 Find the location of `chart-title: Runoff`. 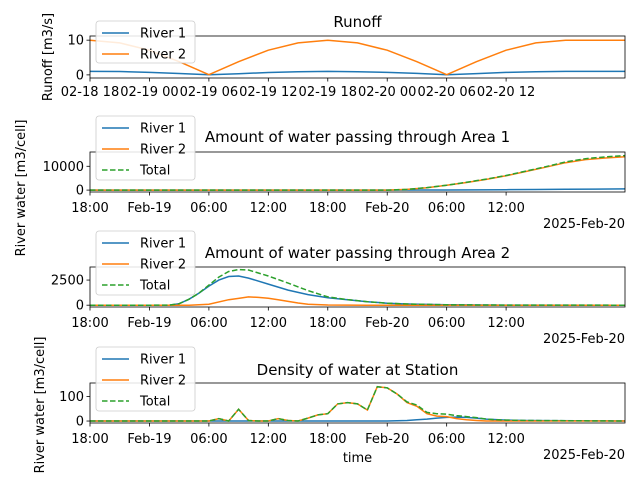

chart-title: Runoff is located at coordinates (357, 22).